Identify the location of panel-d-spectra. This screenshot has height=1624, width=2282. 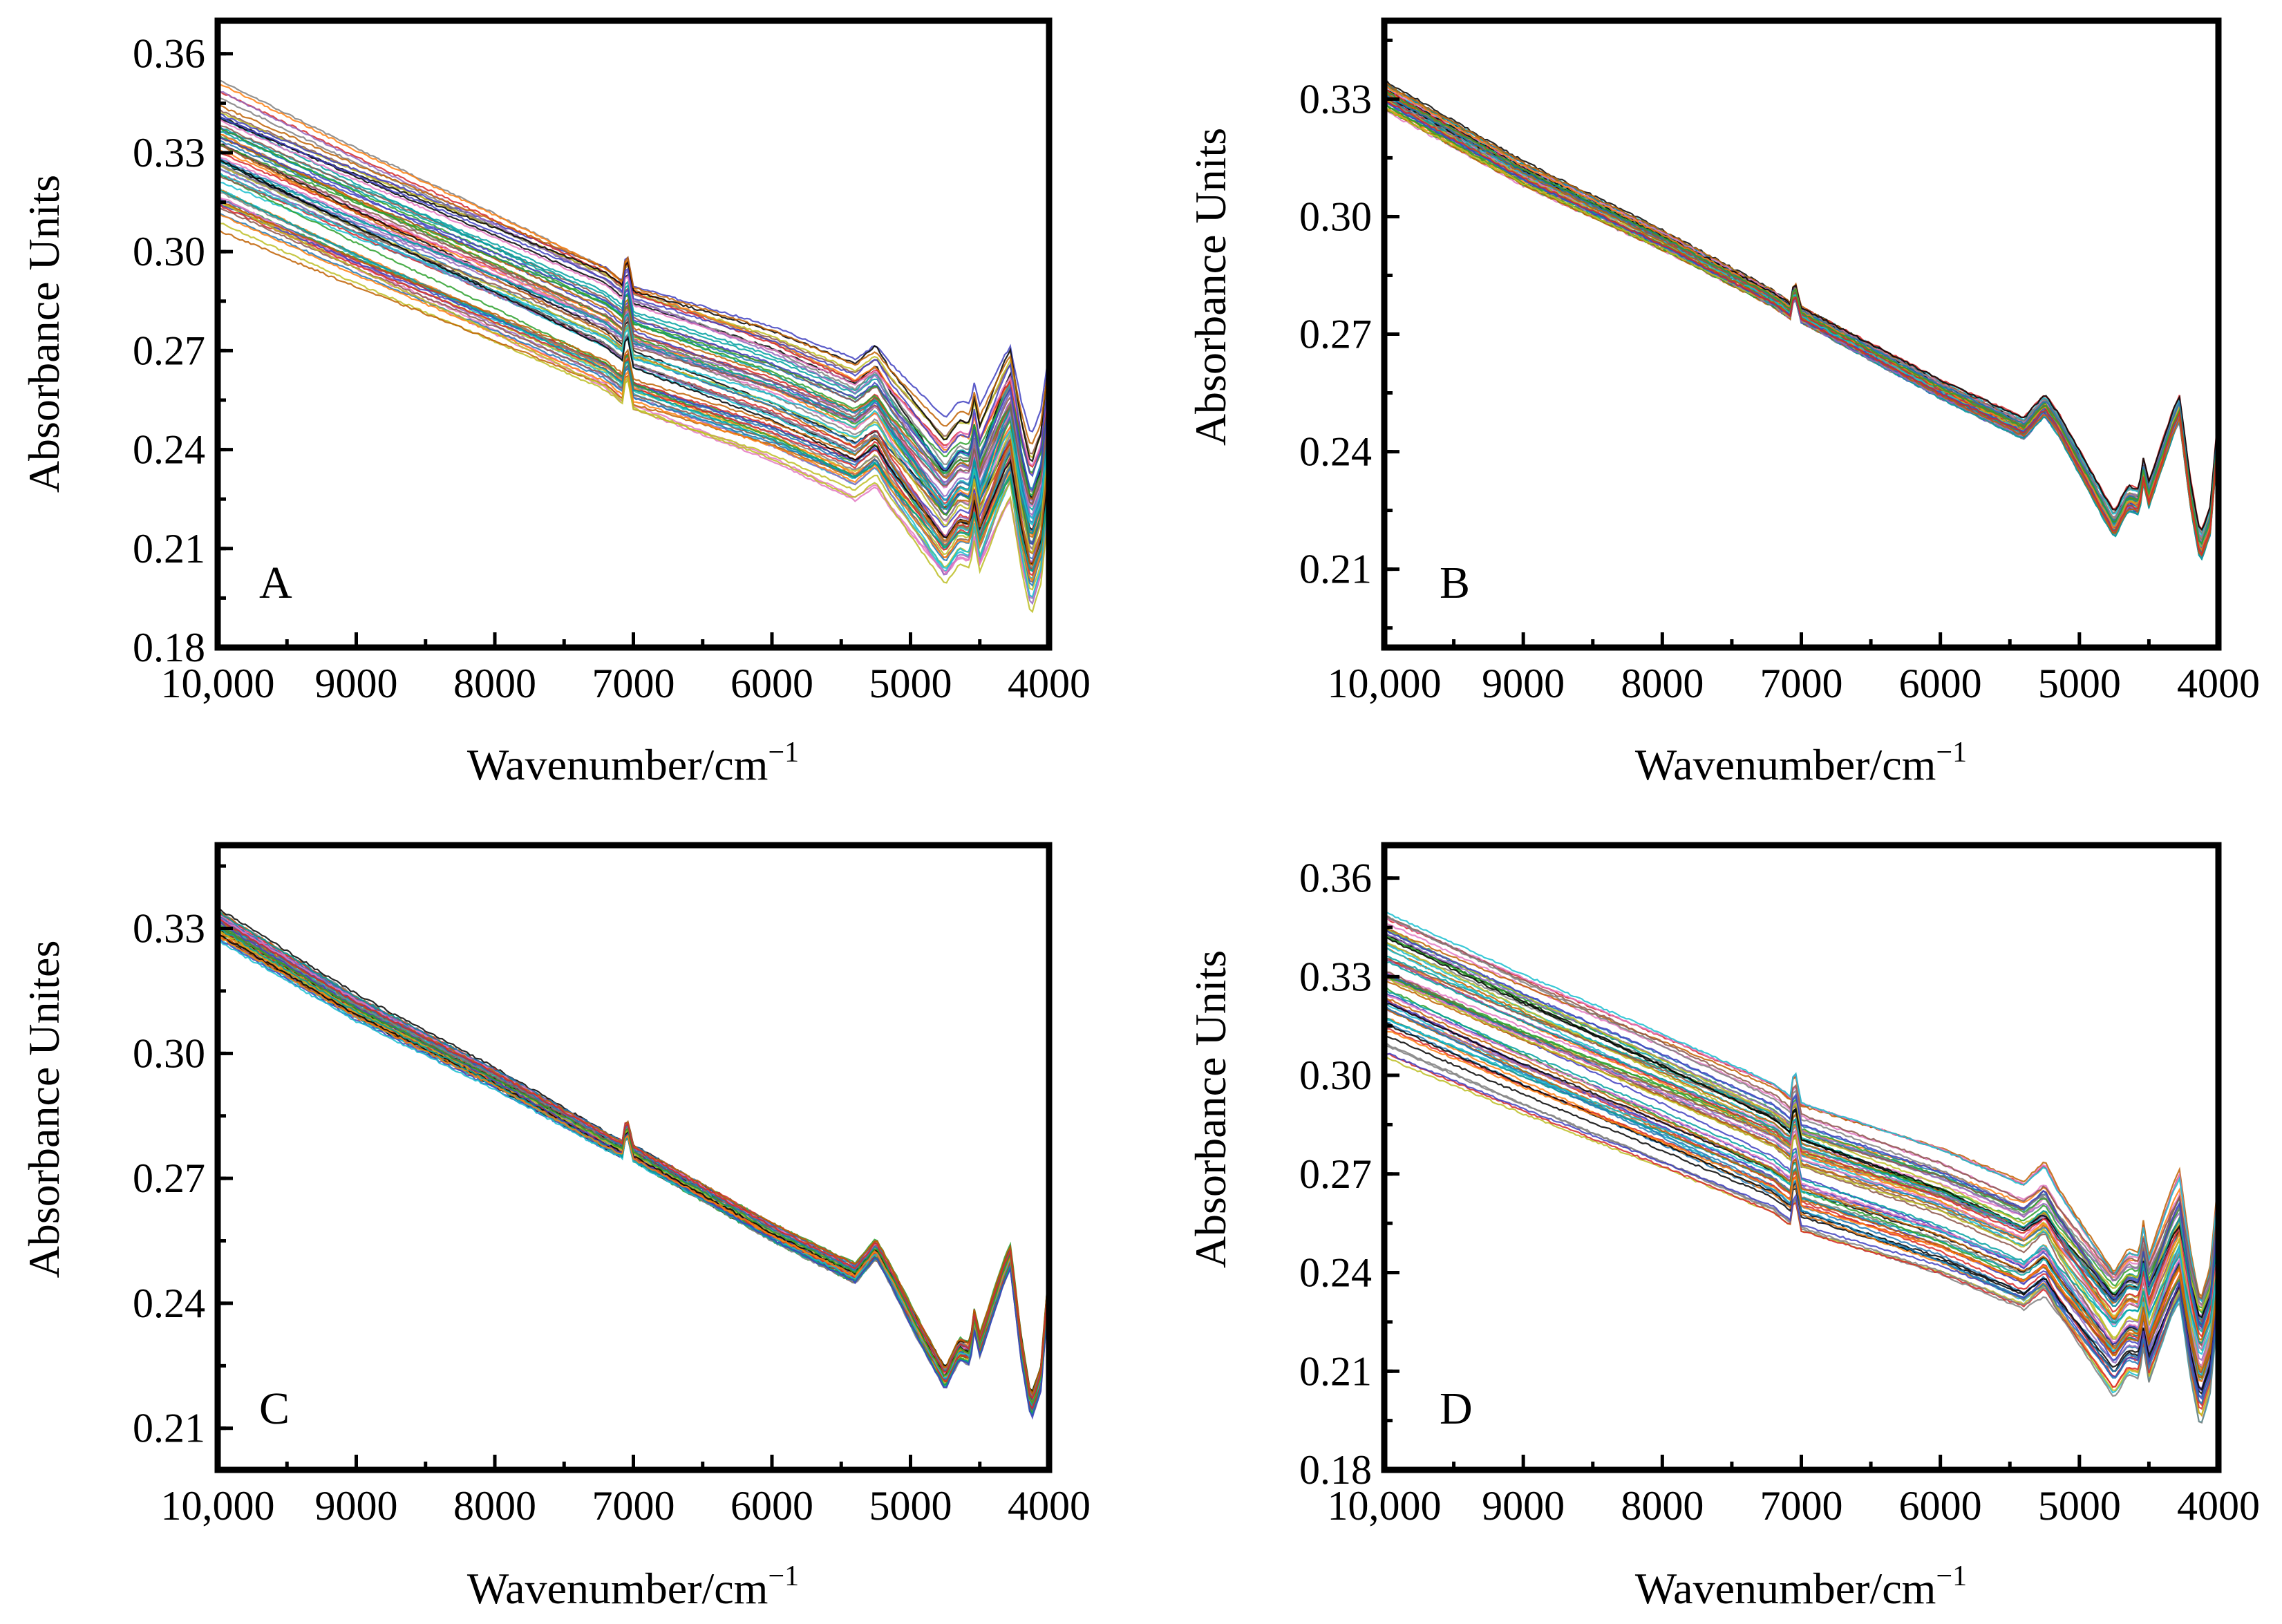
(1801, 1167).